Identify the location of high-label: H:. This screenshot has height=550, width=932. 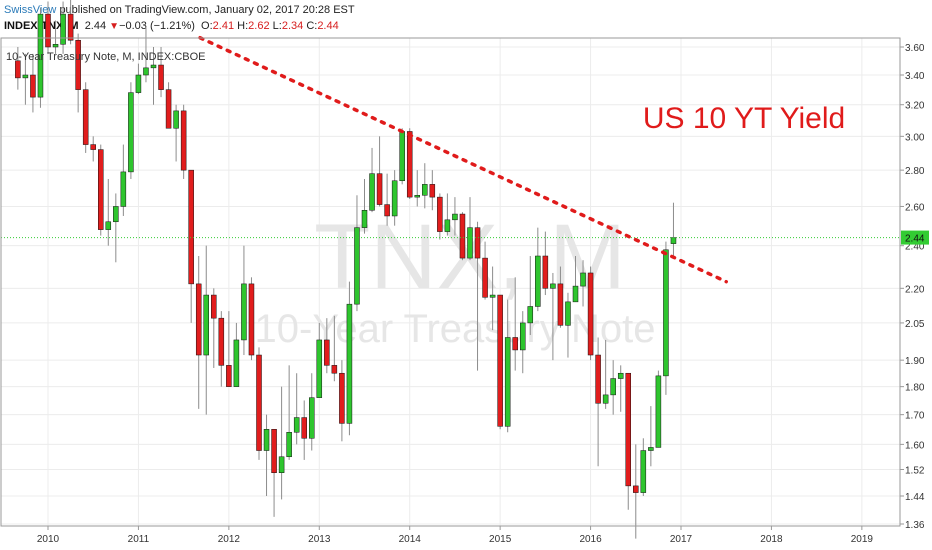
(243, 26).